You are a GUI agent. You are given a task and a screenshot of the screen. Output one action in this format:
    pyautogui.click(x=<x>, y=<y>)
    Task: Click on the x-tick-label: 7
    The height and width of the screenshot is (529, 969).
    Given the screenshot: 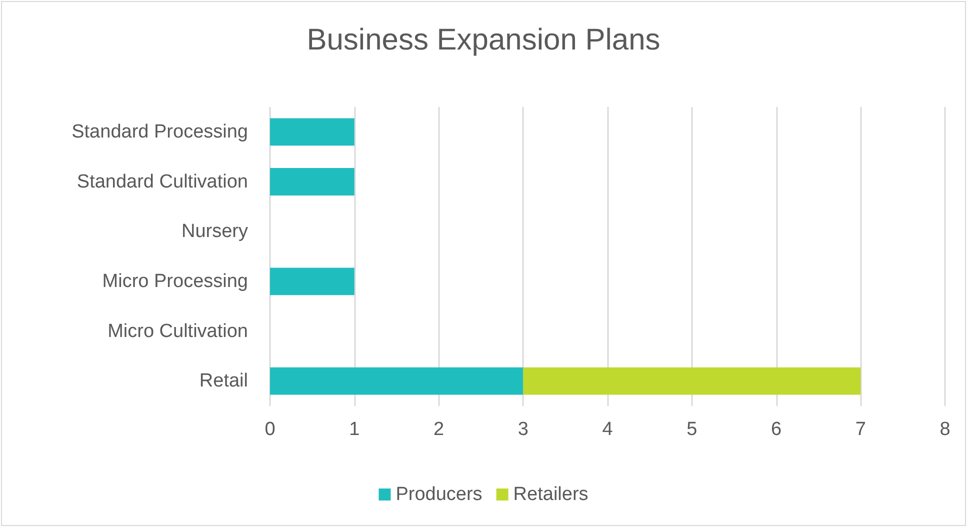 What is the action you would take?
    pyautogui.click(x=860, y=429)
    